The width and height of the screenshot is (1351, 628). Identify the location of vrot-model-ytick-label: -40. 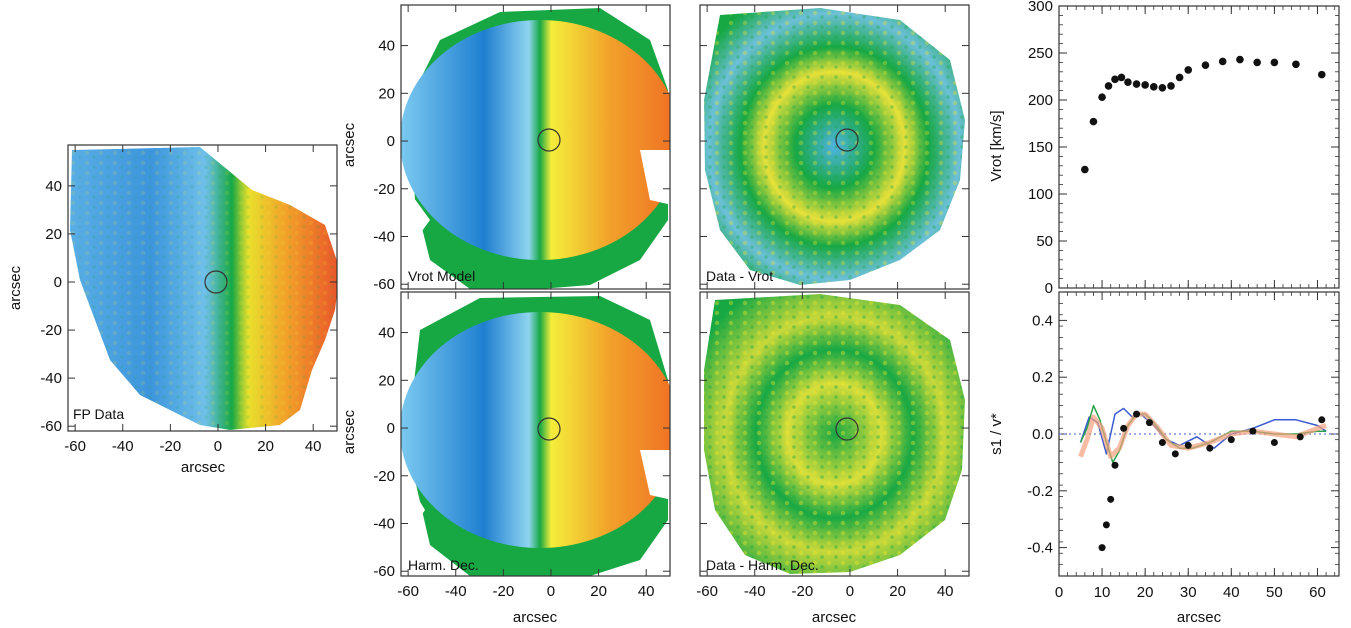
(384, 236).